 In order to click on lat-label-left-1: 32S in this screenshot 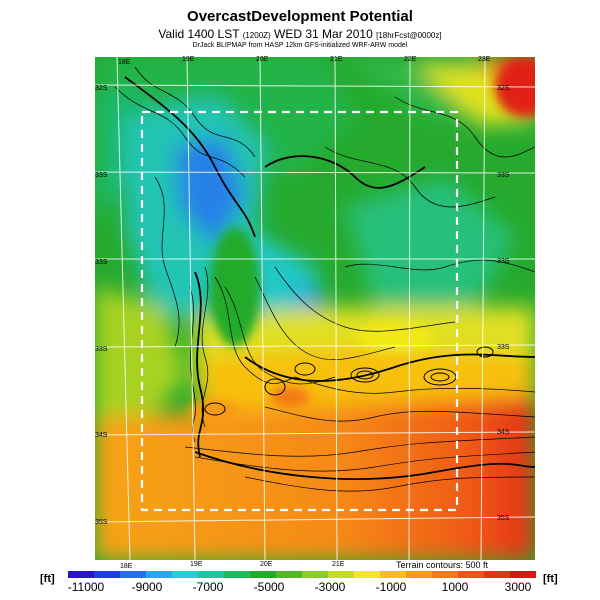, I will do `click(101, 88)`.